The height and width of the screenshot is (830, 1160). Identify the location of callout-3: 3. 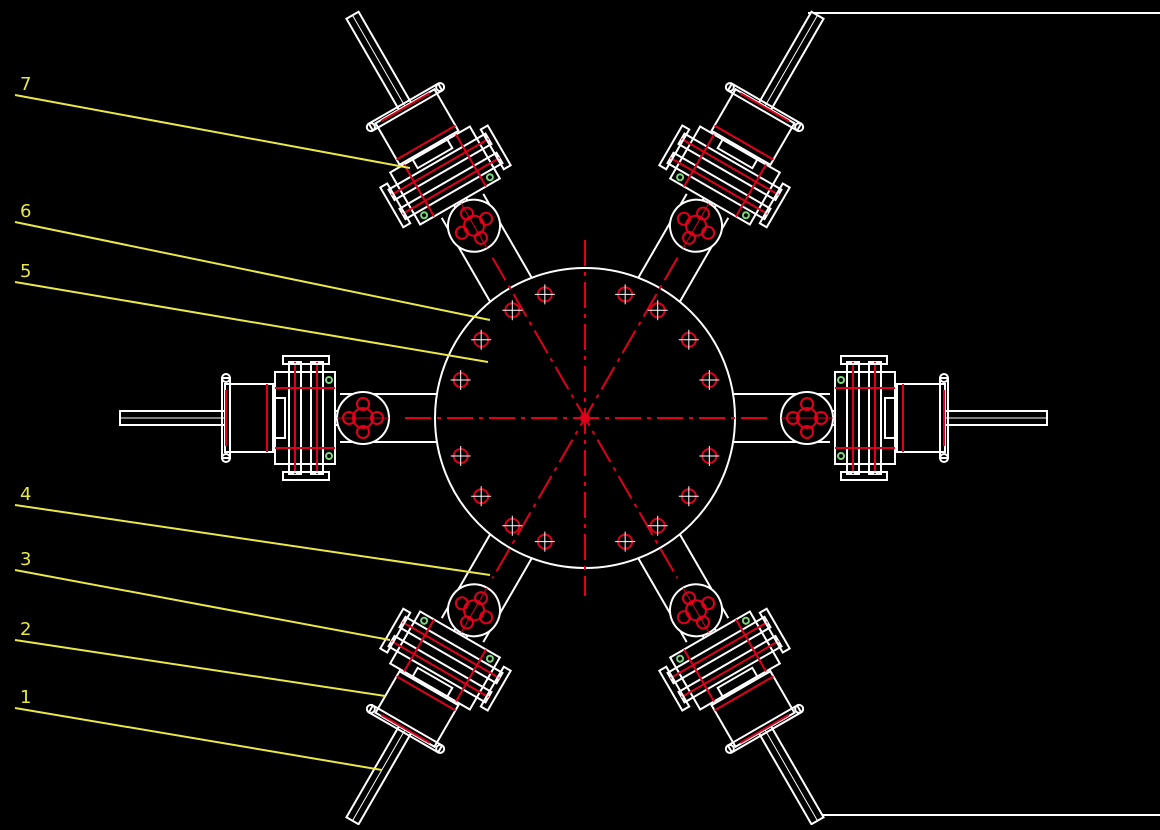
(202, 594).